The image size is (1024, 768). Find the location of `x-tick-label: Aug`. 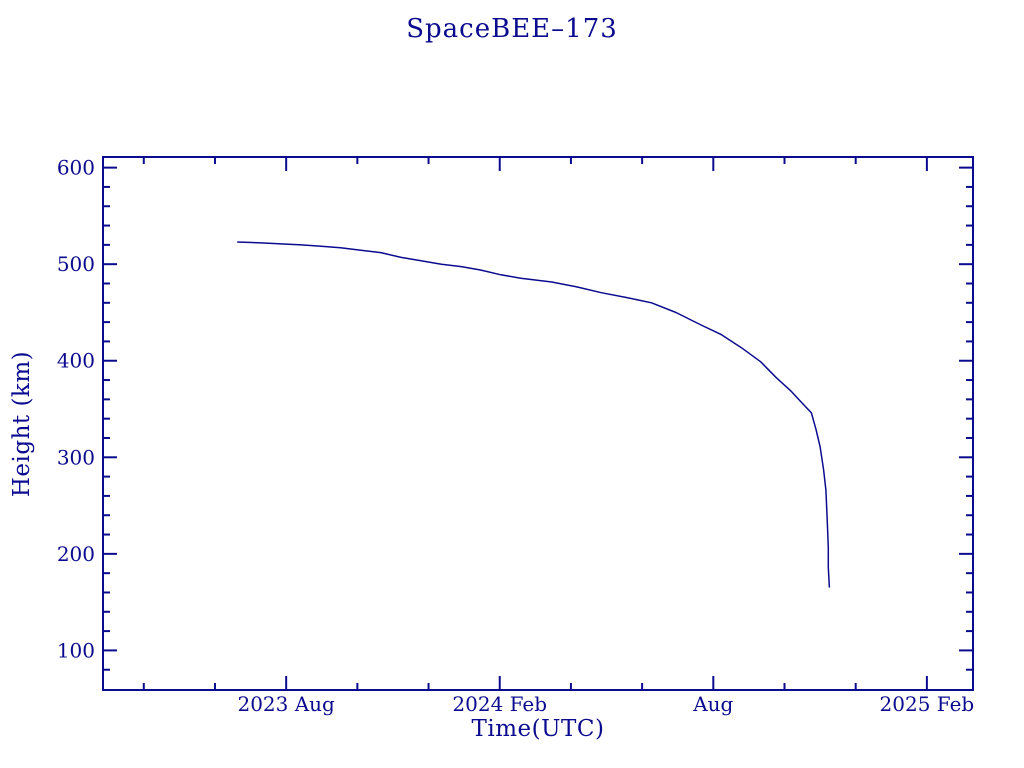

x-tick-label: Aug is located at coordinates (712, 704).